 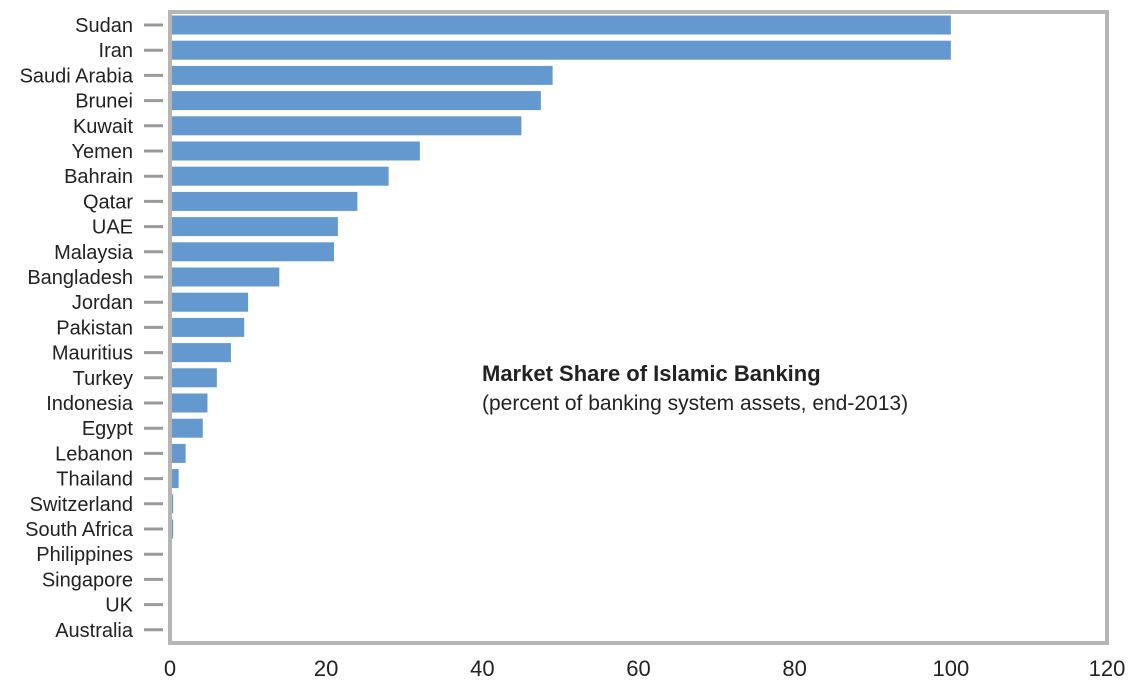 What do you see at coordinates (651, 373) in the screenshot?
I see `chart-title: Market Share of Islamic Banking` at bounding box center [651, 373].